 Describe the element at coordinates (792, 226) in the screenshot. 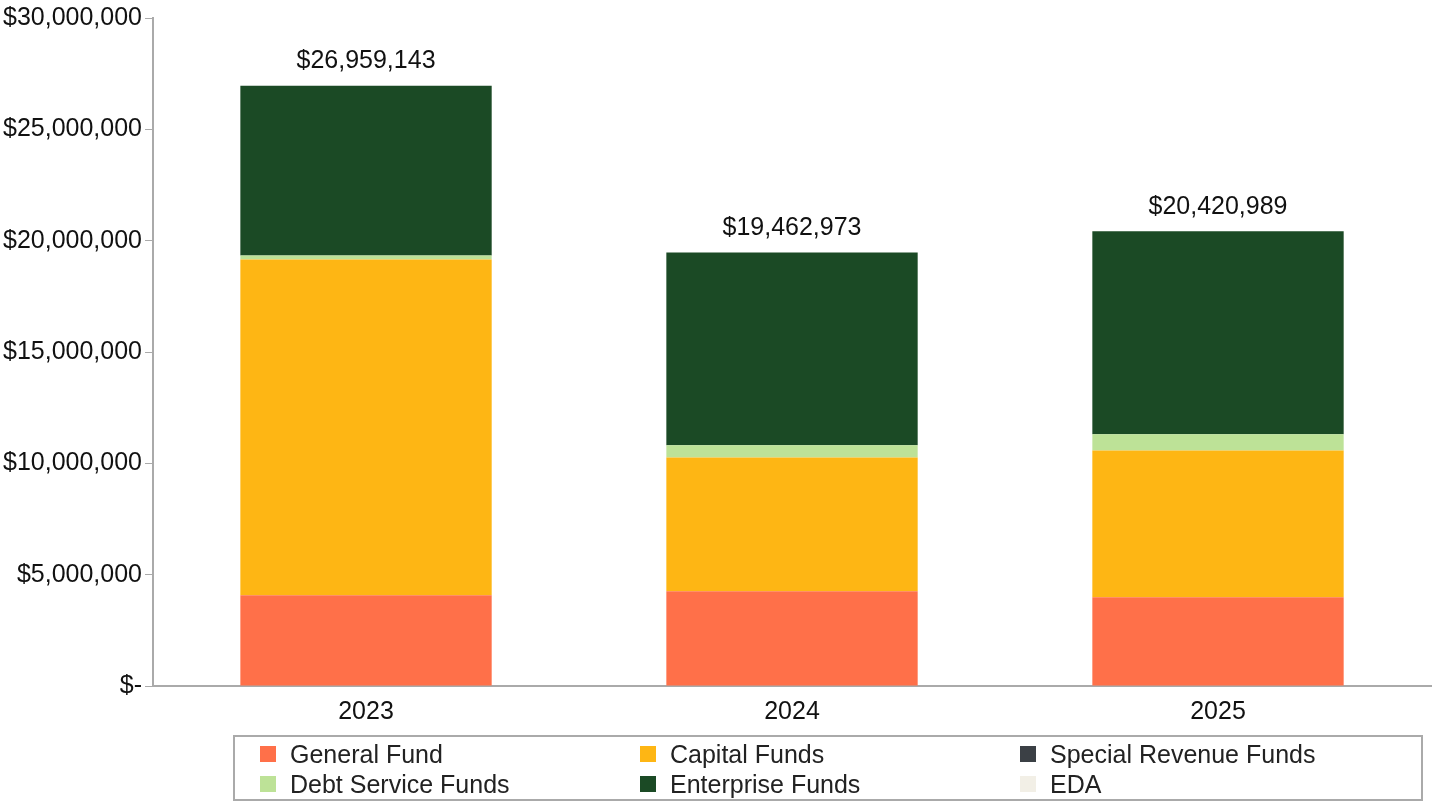

I see `total-label: $19,462,973` at that location.